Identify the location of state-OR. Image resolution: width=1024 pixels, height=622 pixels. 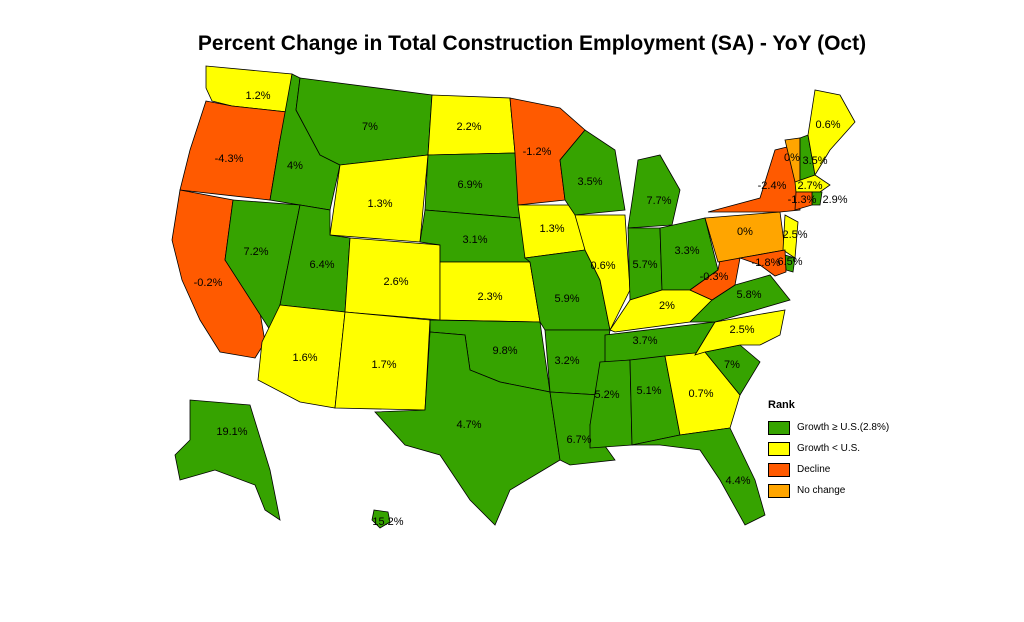
(233, 150).